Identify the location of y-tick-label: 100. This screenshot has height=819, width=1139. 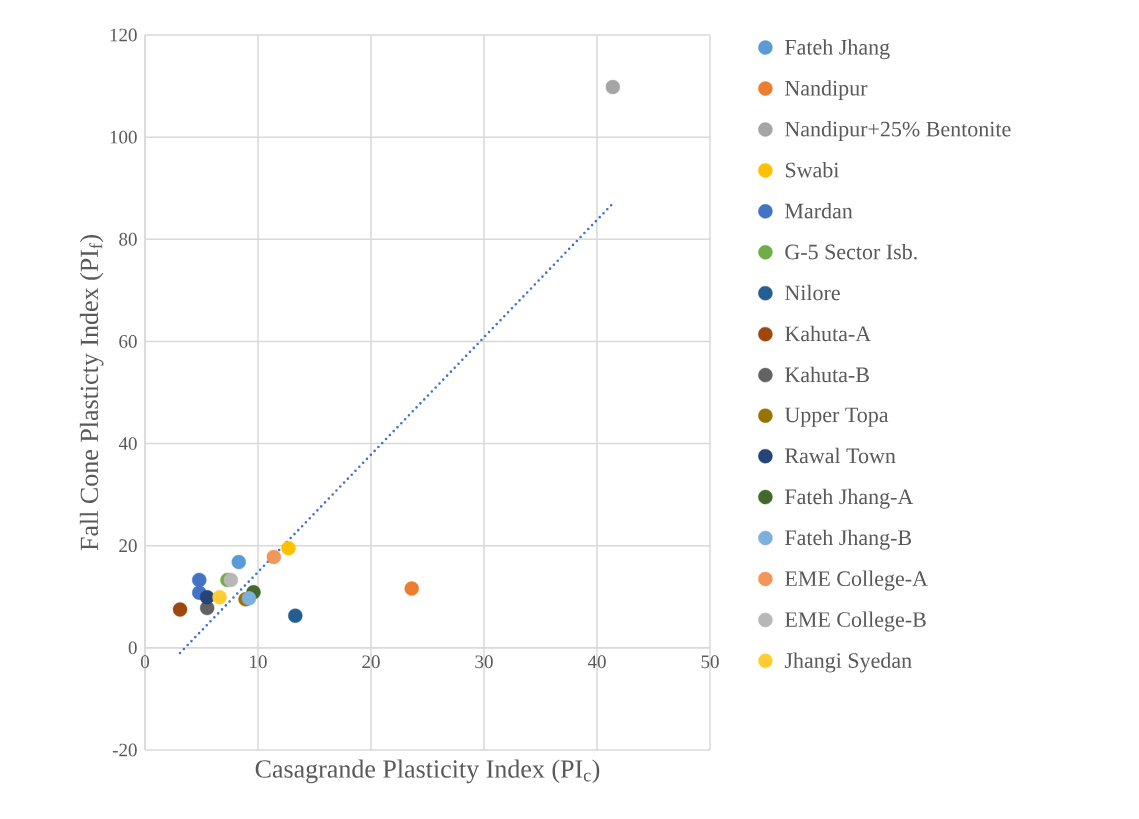
(123, 137).